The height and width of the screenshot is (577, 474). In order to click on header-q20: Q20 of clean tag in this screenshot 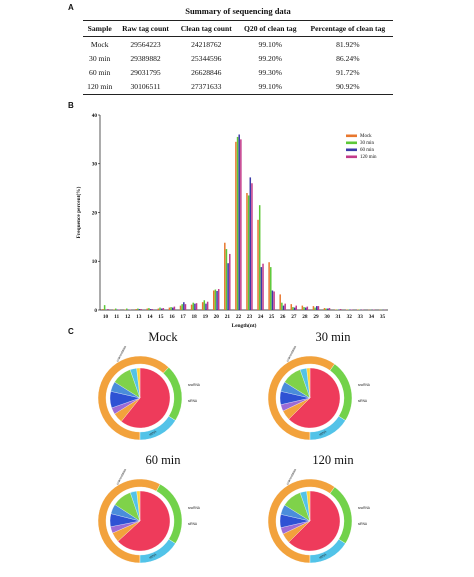, I will do `click(270, 28)`.